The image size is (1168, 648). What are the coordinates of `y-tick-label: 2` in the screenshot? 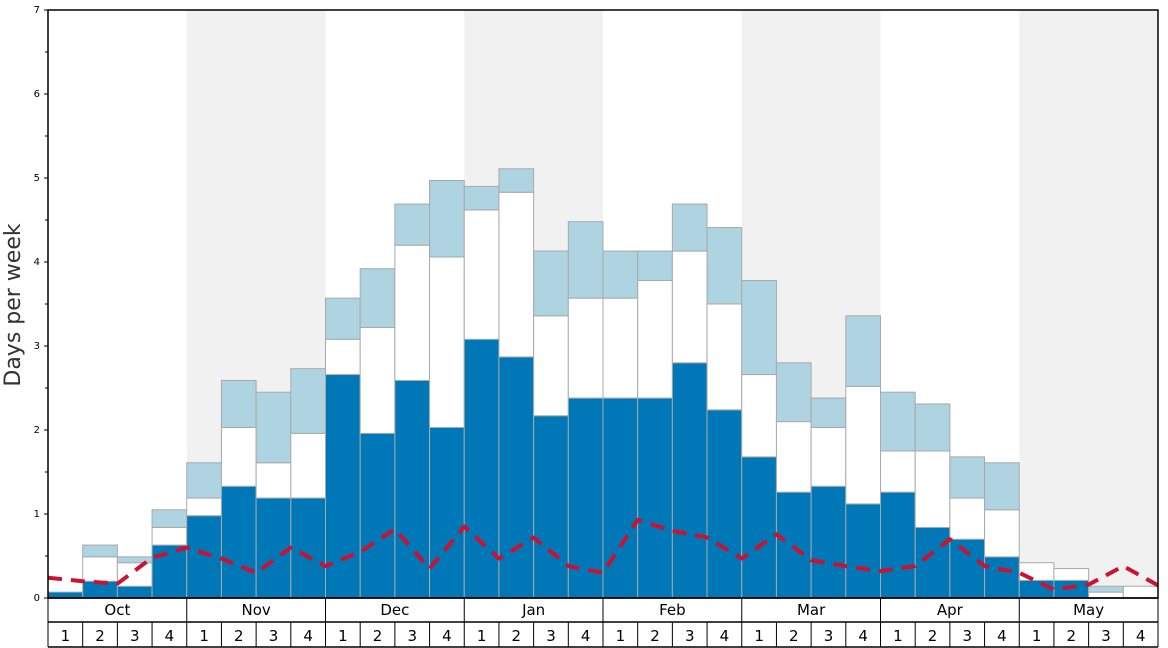 It's located at (37, 430).